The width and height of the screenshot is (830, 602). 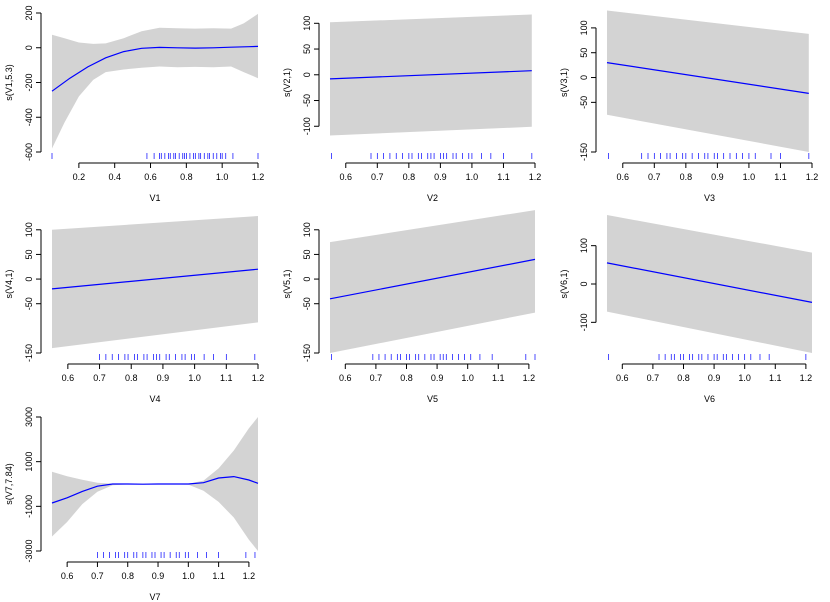 What do you see at coordinates (709, 198) in the screenshot?
I see `x-axis-title: V3` at bounding box center [709, 198].